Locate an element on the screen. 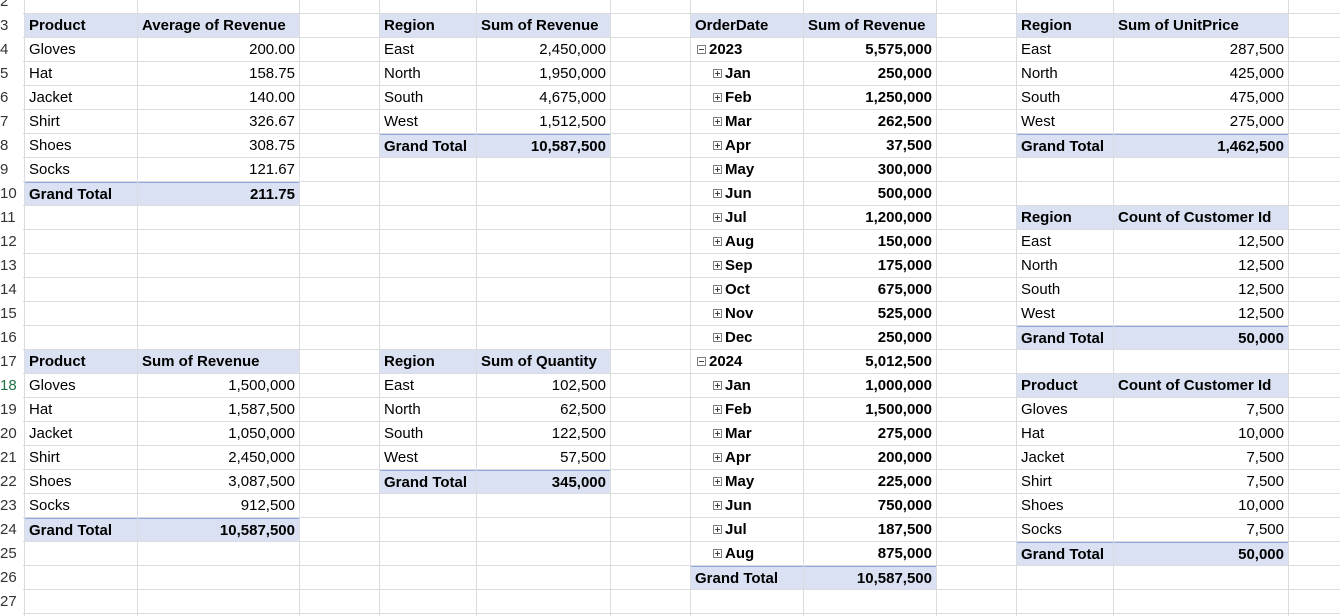 The image size is (1340, 616). pivot-region-revenue-row-label: West is located at coordinates (401, 121).